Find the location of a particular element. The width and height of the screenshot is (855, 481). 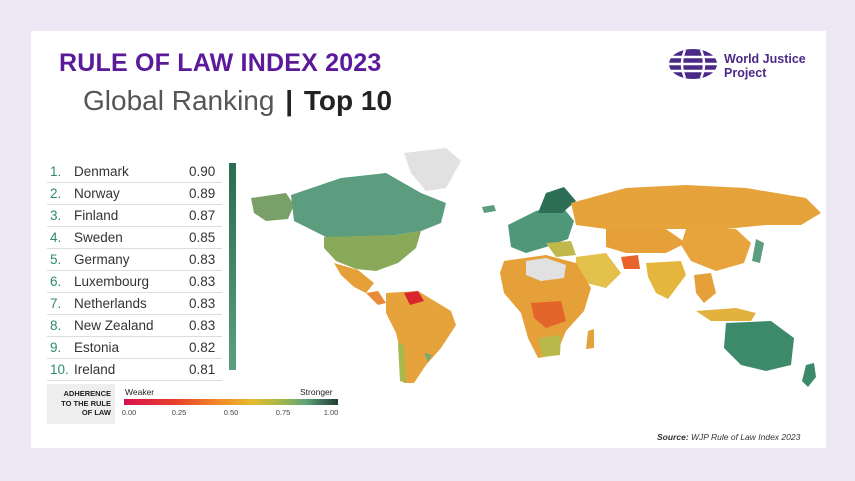

china-region is located at coordinates (716, 250).